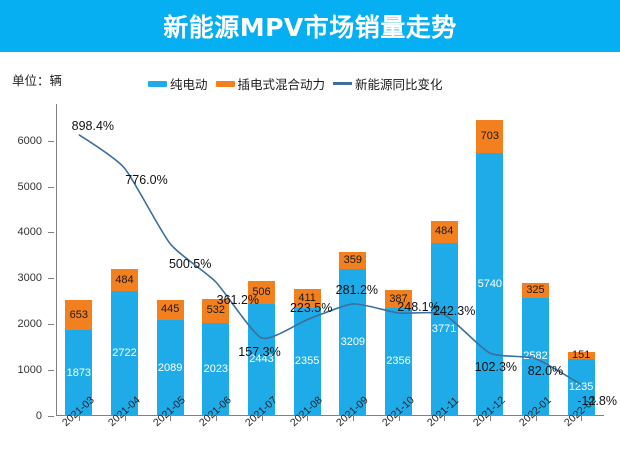 The width and height of the screenshot is (620, 465). I want to click on bar-segment-bev: 2443, so click(261, 359).